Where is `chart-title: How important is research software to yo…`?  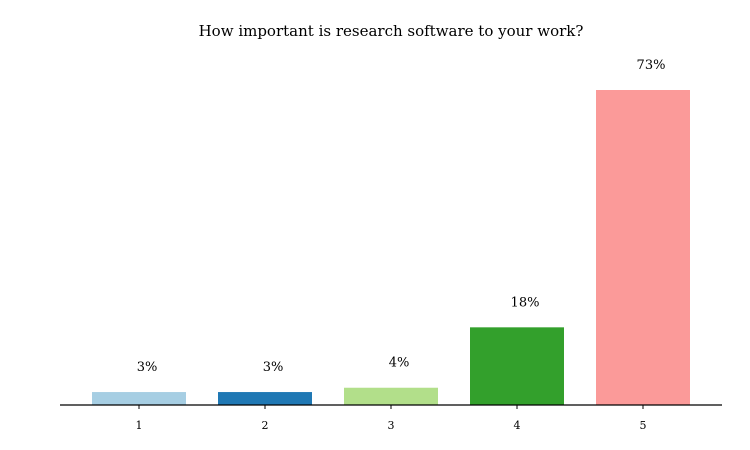
chart-title: How important is research software to yo… is located at coordinates (391, 31).